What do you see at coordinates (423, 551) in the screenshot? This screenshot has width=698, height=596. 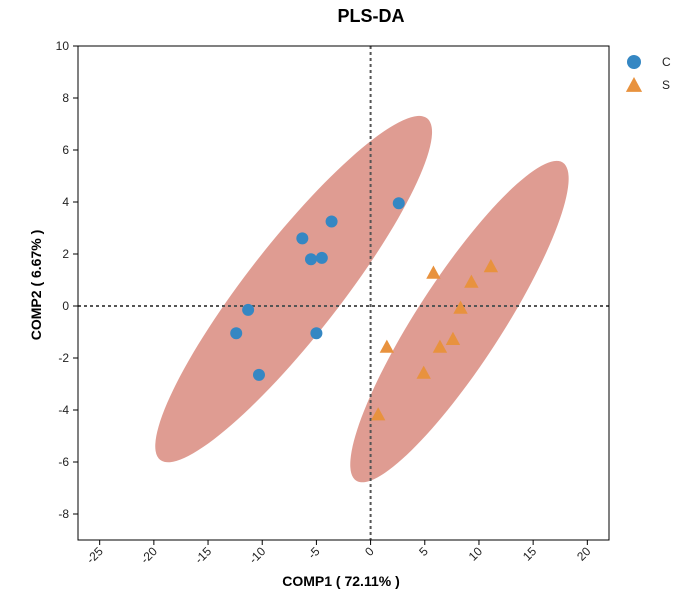 I see `x-tick-label: 5` at bounding box center [423, 551].